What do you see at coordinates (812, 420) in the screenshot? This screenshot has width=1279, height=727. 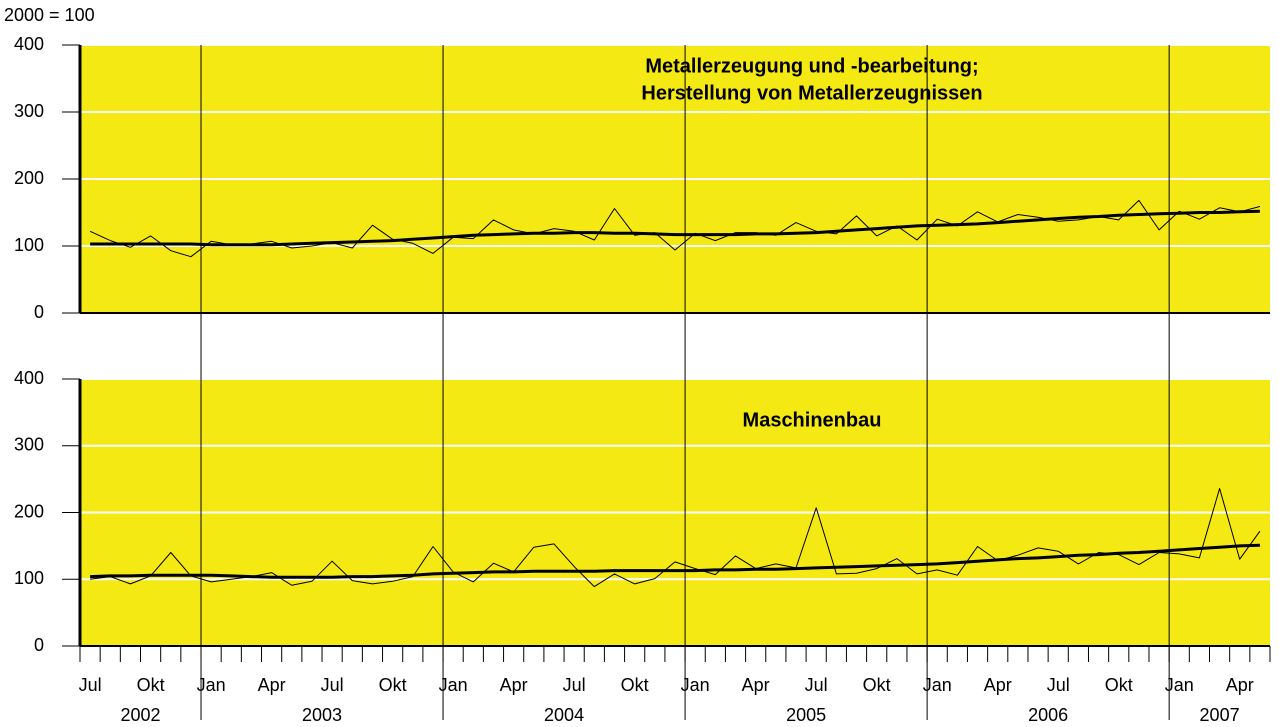 I see `panel-title: Maschinenbau` at bounding box center [812, 420].